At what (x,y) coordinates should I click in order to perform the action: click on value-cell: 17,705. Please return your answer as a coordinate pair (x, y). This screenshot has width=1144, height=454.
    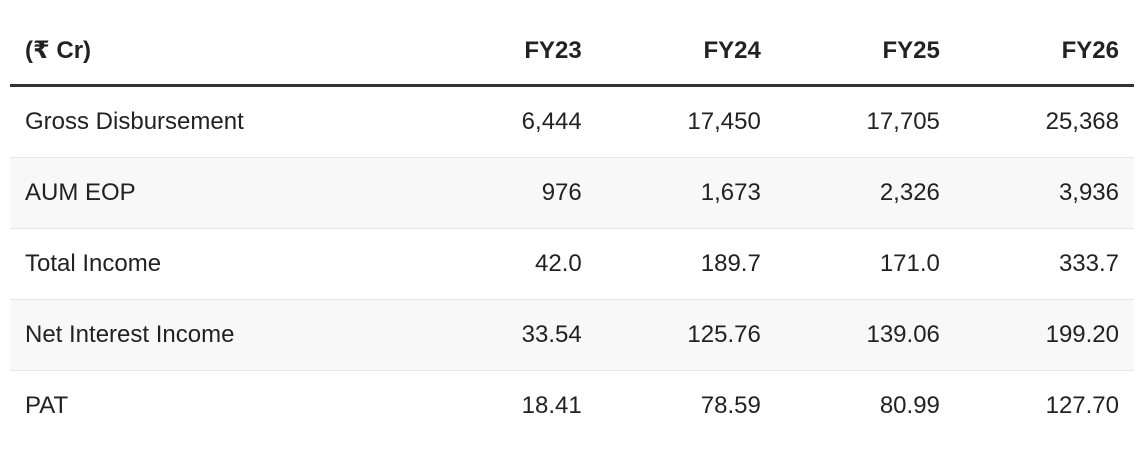
    Looking at the image, I should click on (865, 121).